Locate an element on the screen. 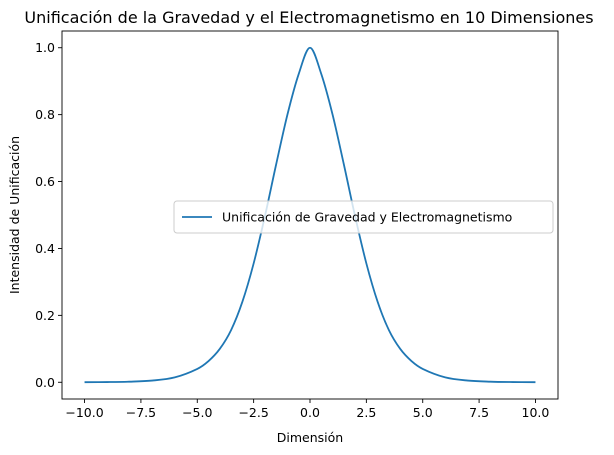  x-tick-label: −2.5 is located at coordinates (253, 412).